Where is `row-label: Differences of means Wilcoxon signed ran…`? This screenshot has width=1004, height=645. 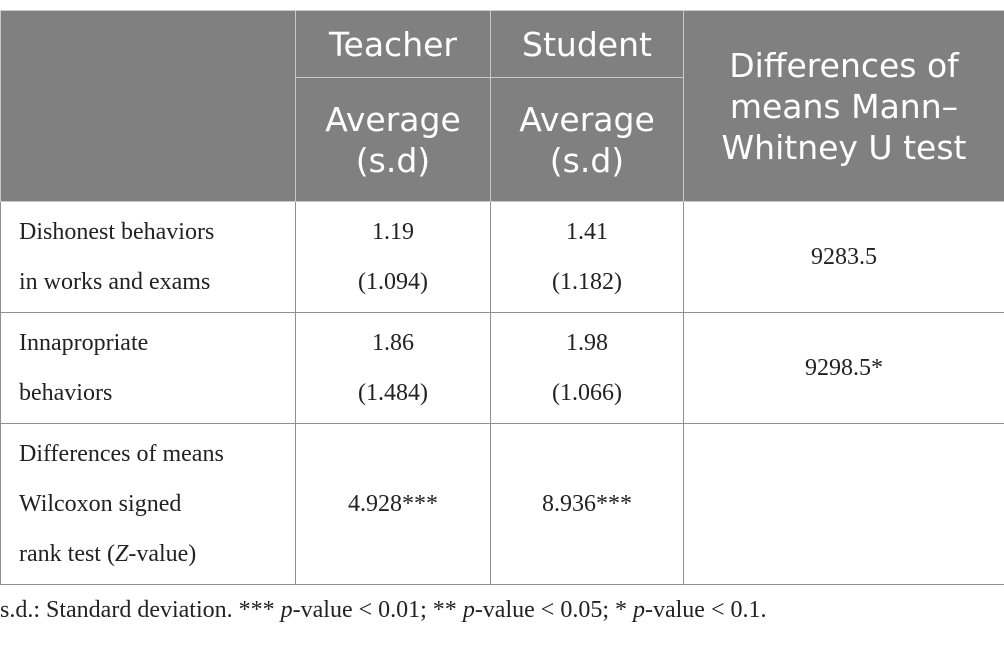 row-label: Differences of means Wilcoxon signed ran… is located at coordinates (148, 504).